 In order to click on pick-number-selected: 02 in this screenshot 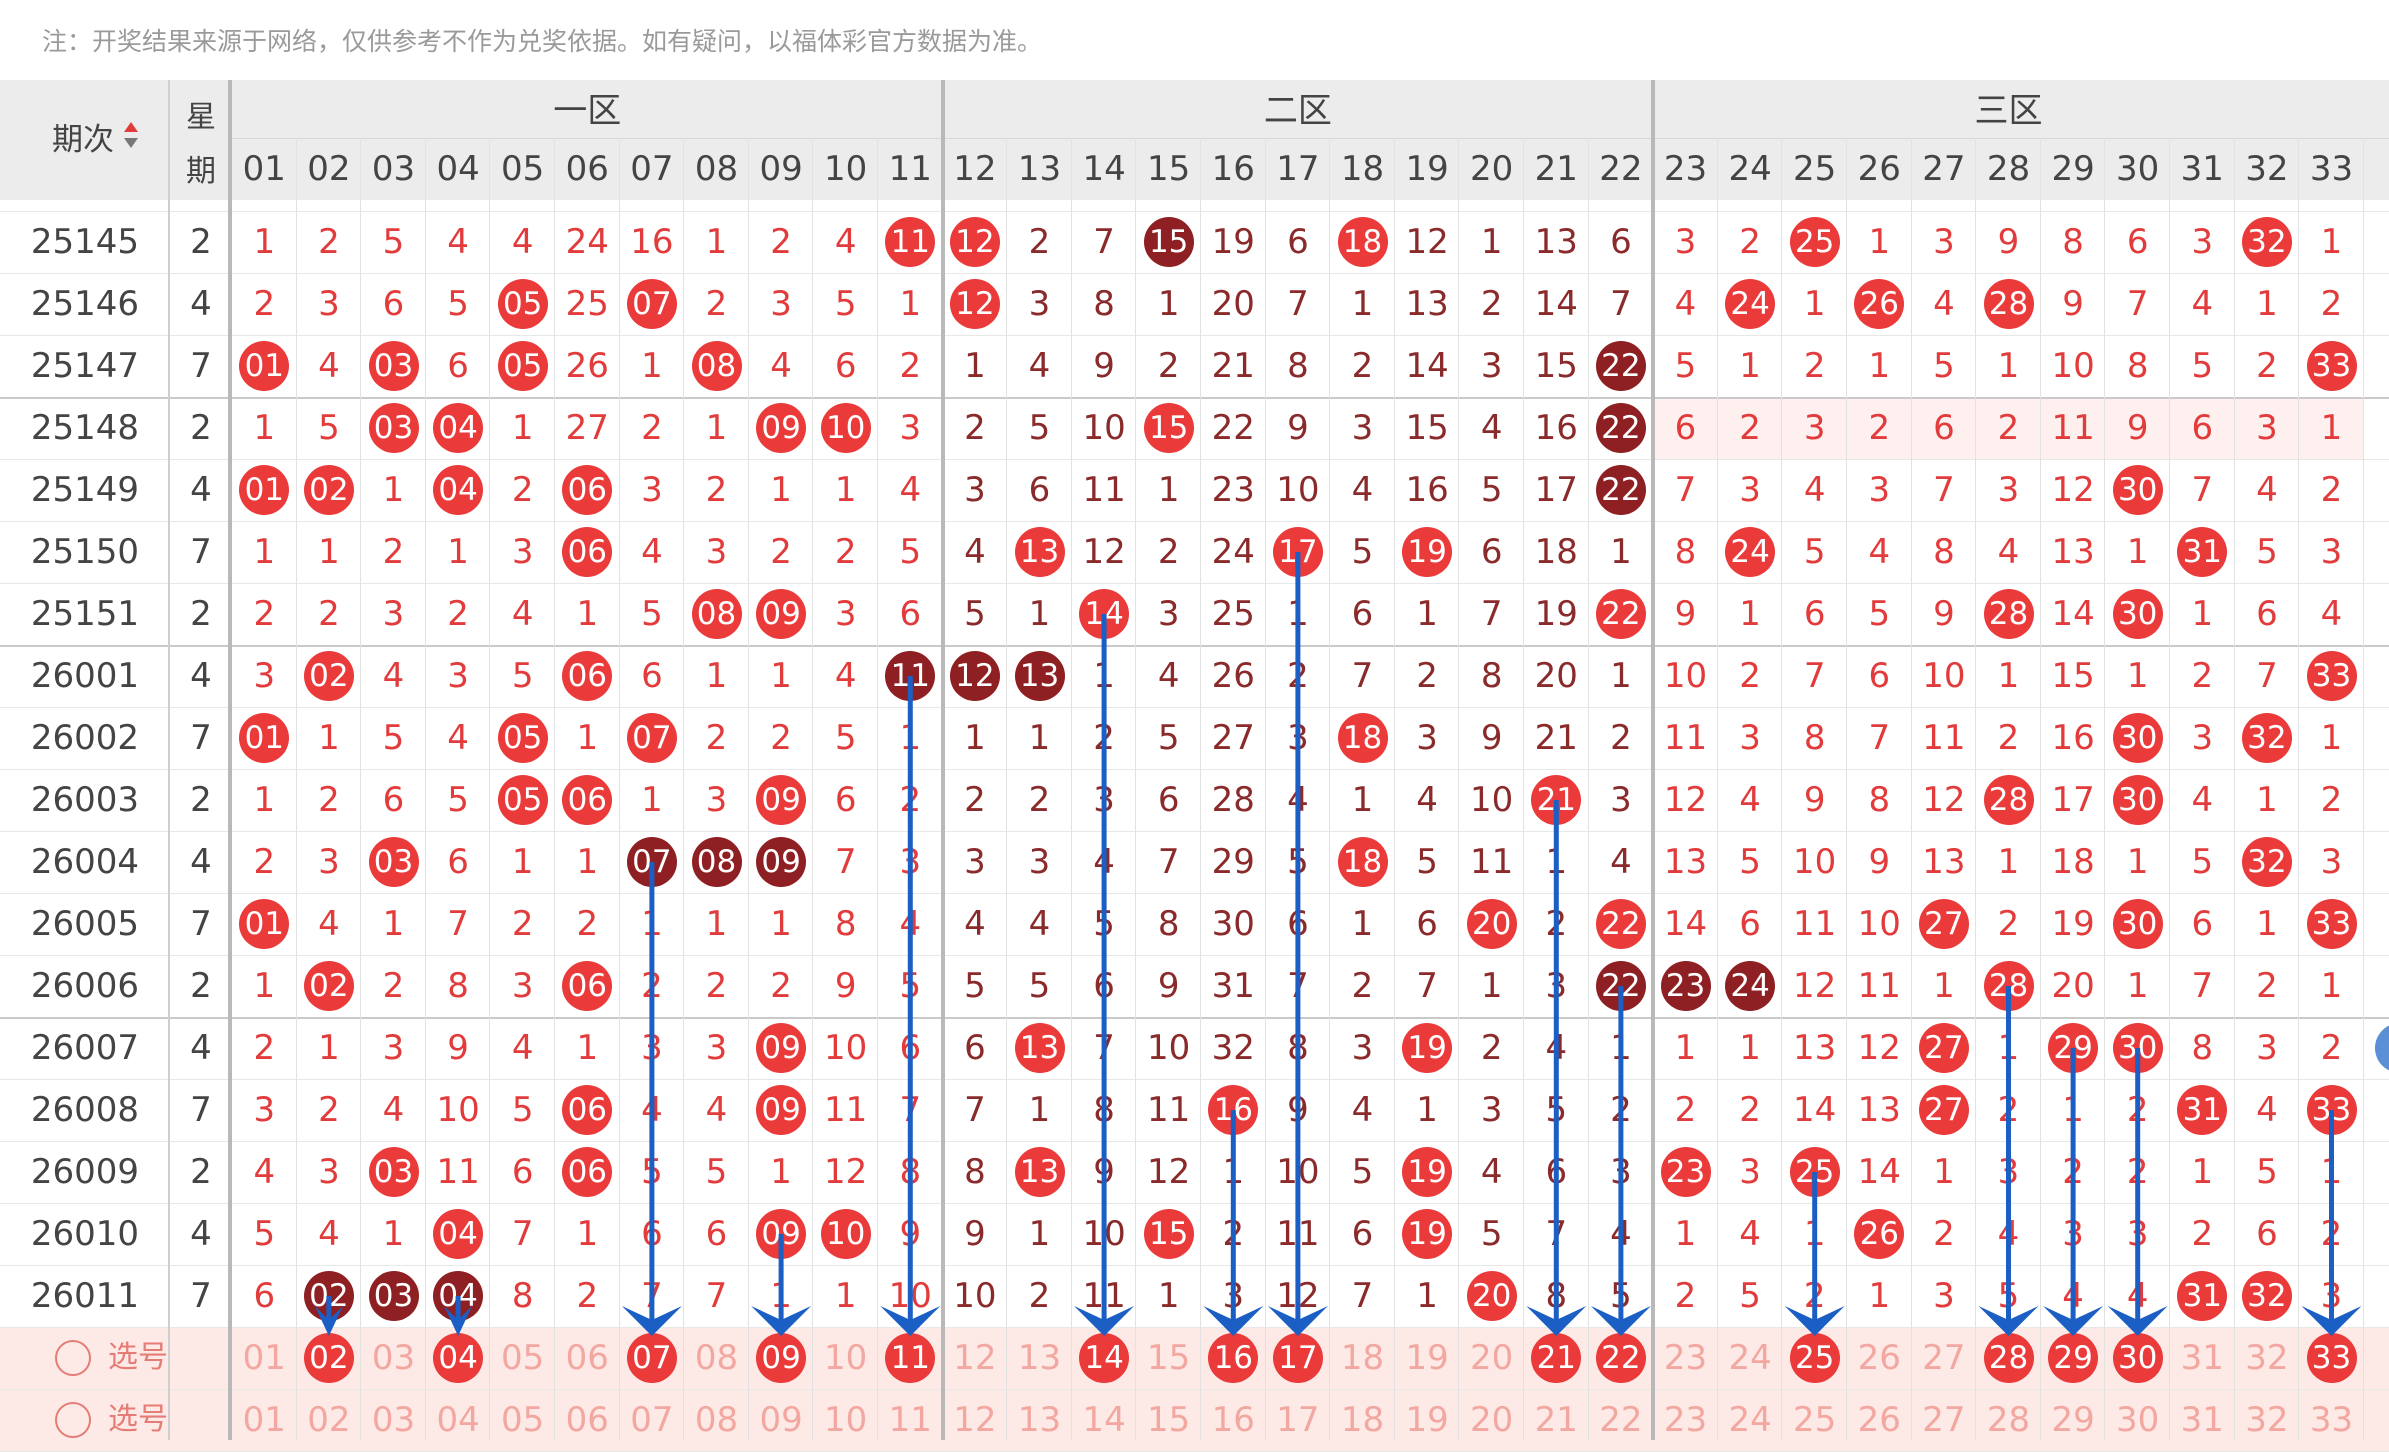, I will do `click(328, 1358)`.